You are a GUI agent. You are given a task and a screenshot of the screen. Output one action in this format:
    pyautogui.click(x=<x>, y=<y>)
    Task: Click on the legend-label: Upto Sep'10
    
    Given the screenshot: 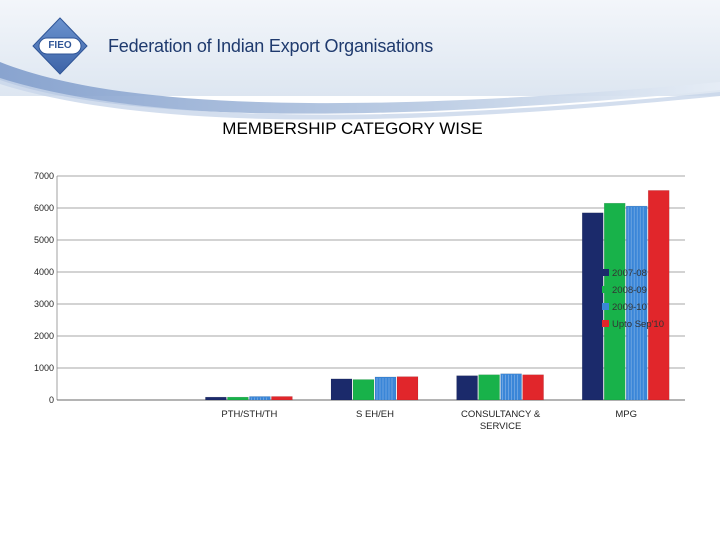 What is the action you would take?
    pyautogui.click(x=638, y=324)
    